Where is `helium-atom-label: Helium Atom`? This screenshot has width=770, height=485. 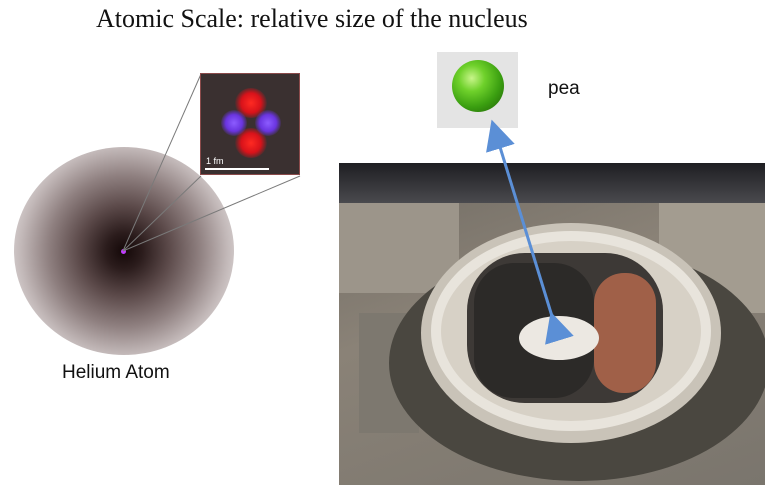
helium-atom-label: Helium Atom is located at coordinates (116, 372).